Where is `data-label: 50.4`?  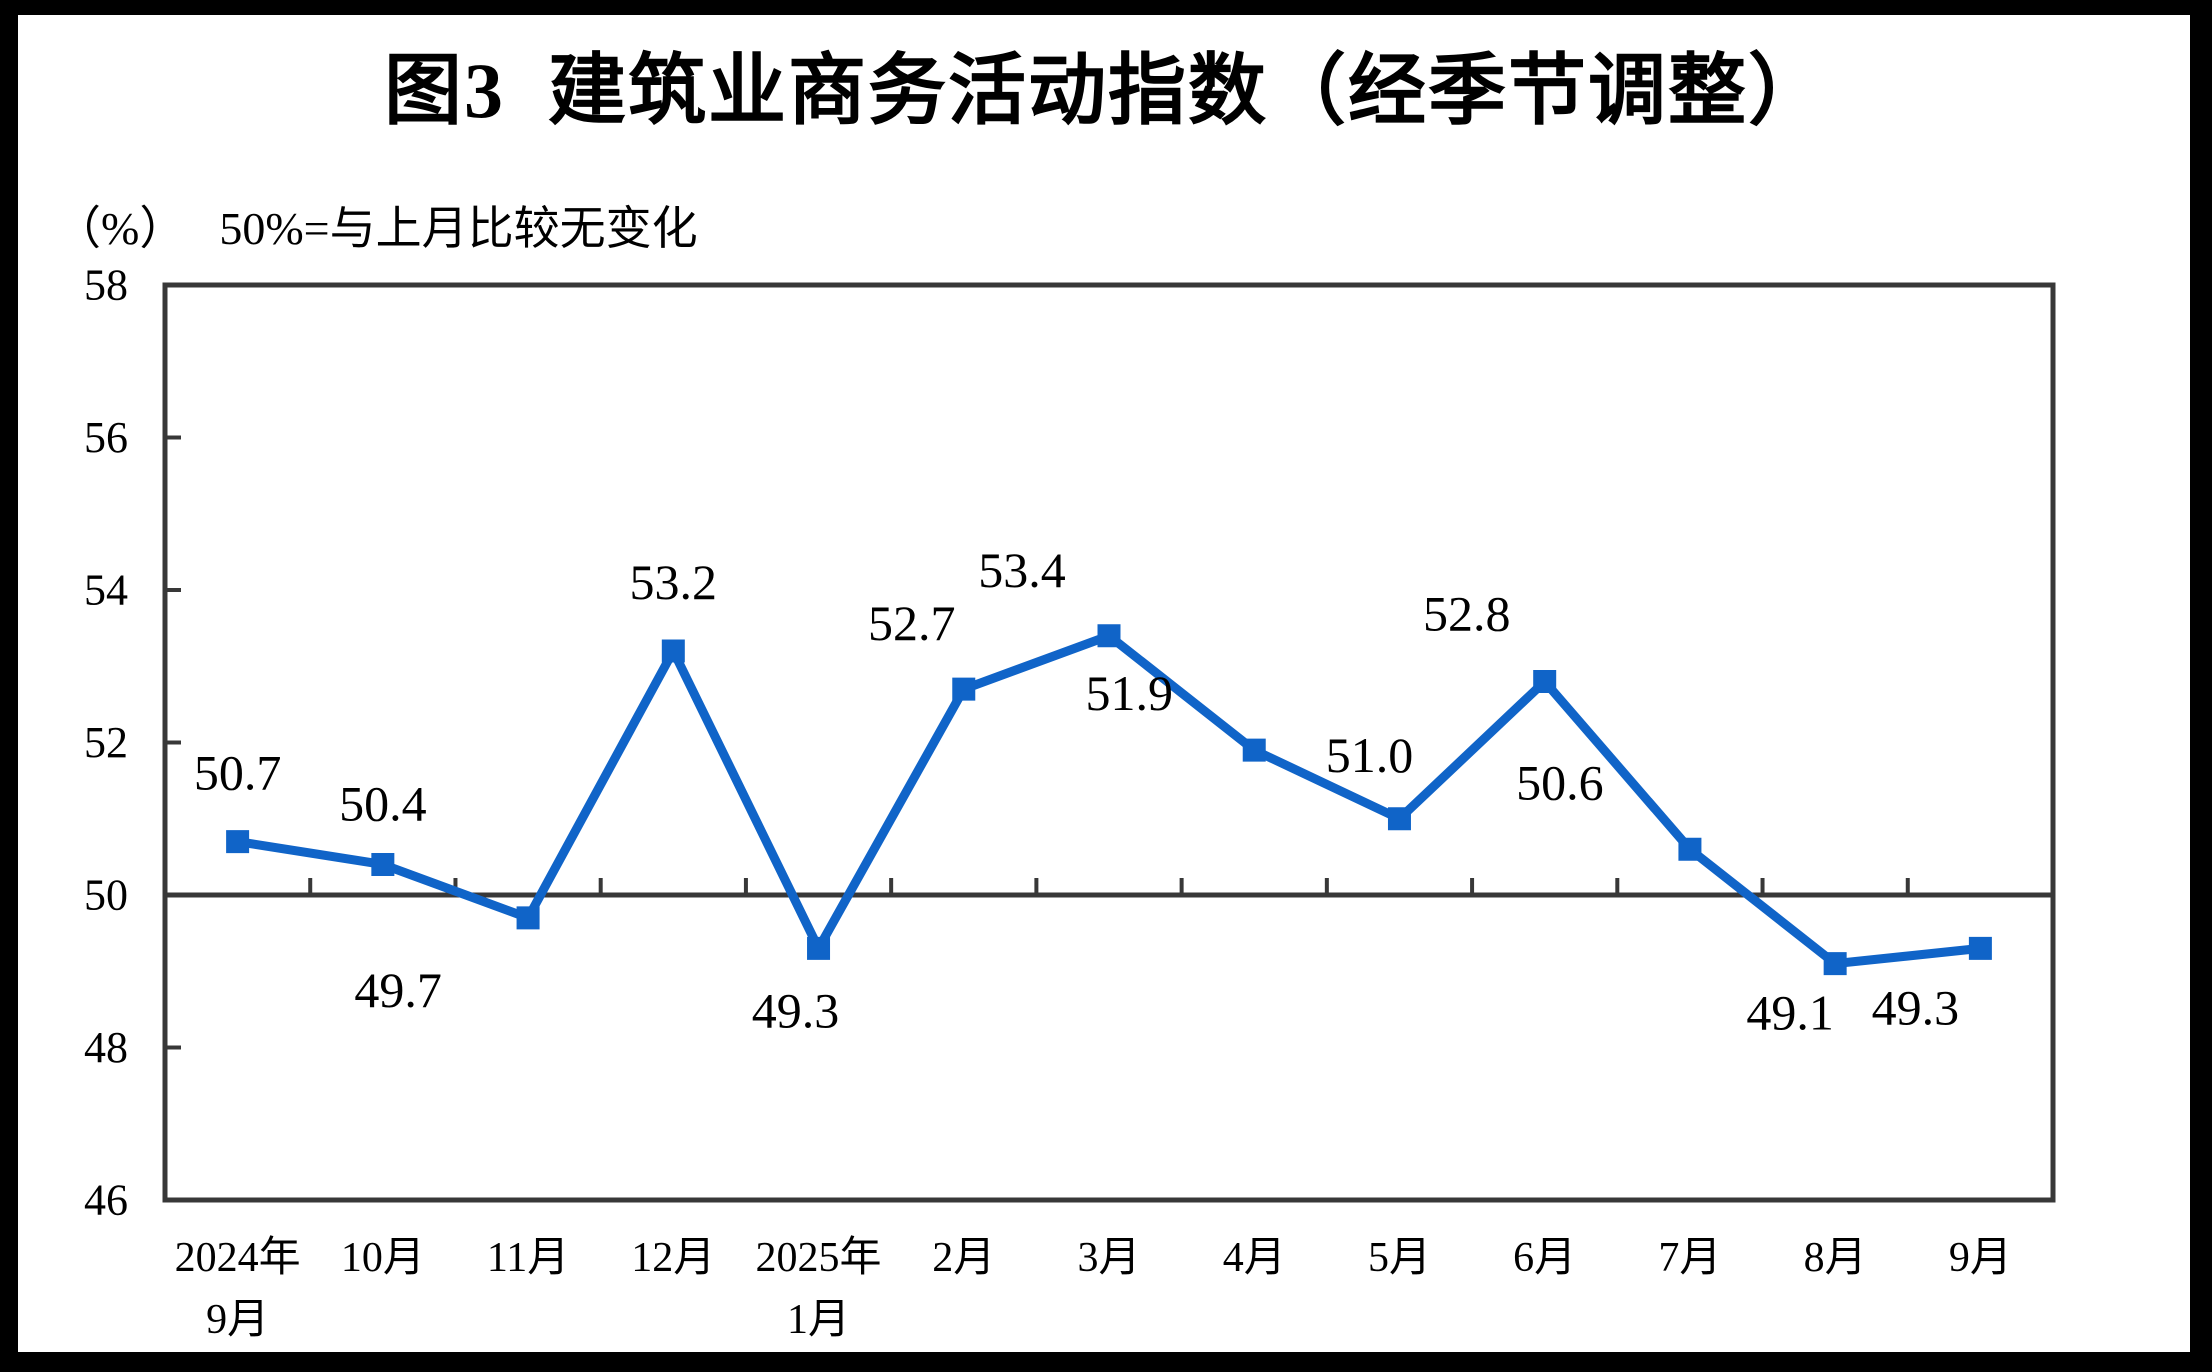 data-label: 50.4 is located at coordinates (383, 804).